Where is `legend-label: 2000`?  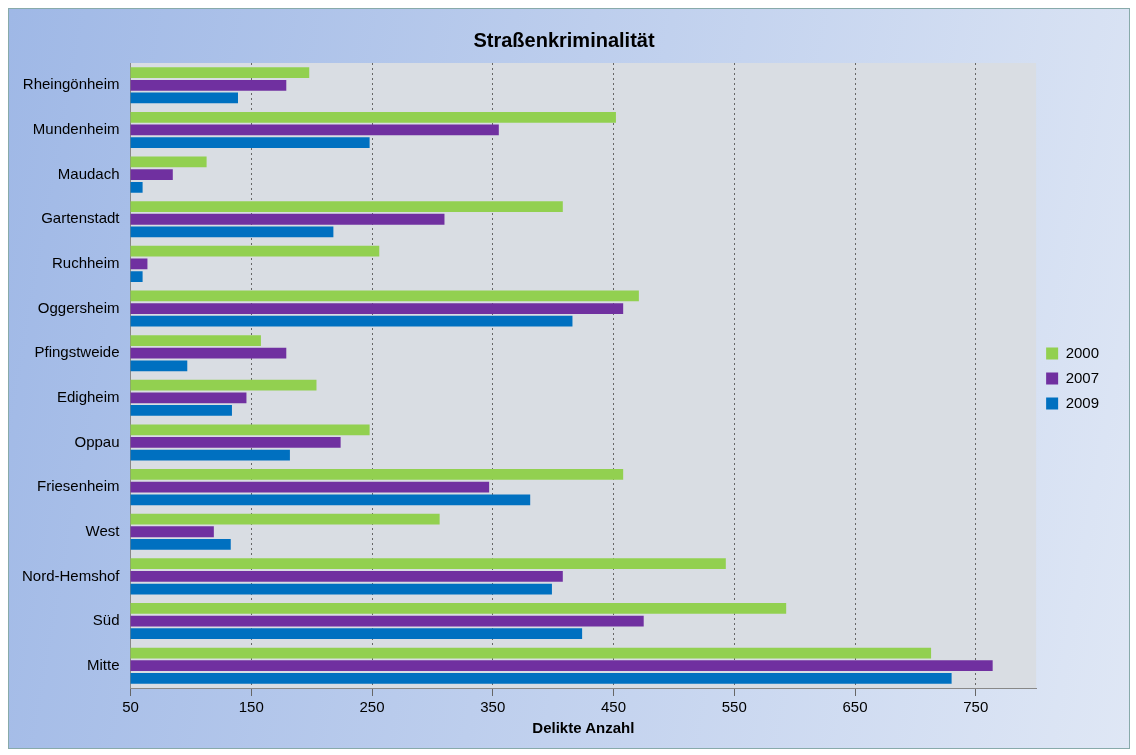 legend-label: 2000 is located at coordinates (1082, 352).